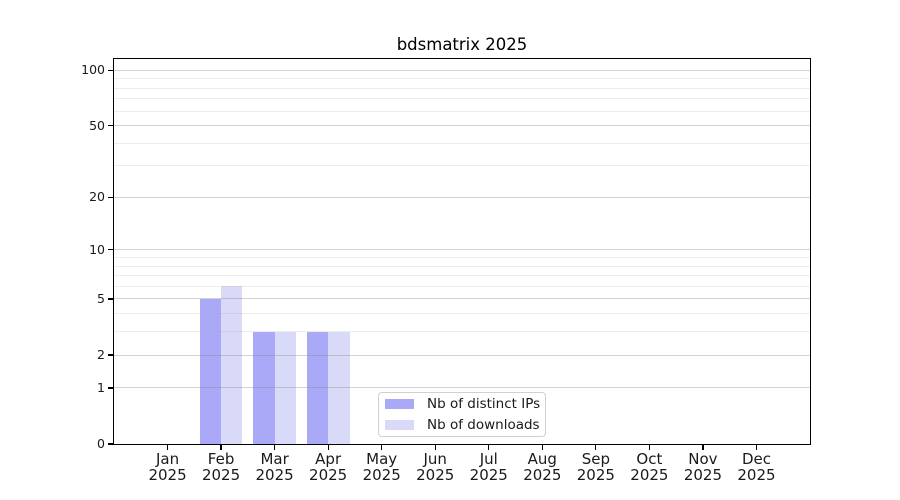 The image size is (900, 500). I want to click on x-tick-label: Oct 2025, so click(649, 467).